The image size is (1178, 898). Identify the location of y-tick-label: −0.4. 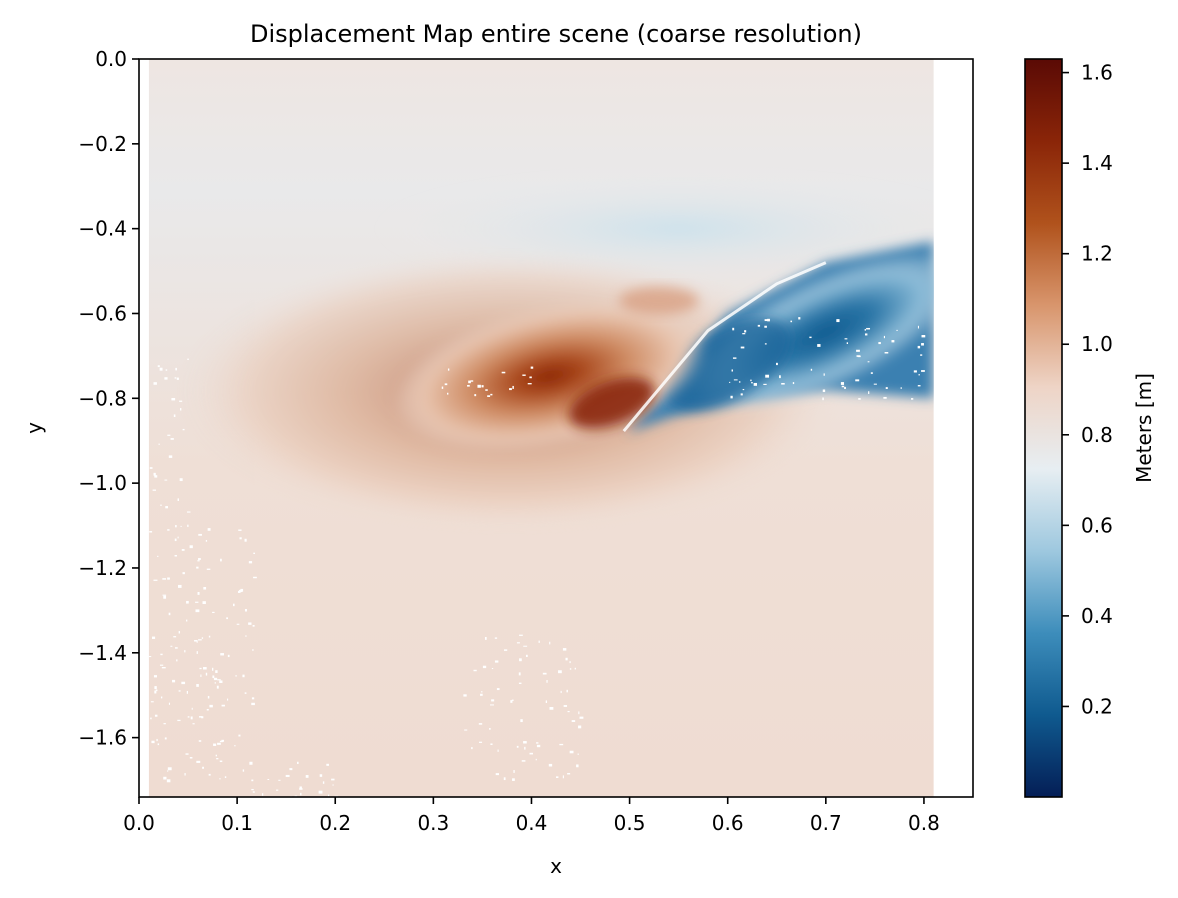
(102, 229).